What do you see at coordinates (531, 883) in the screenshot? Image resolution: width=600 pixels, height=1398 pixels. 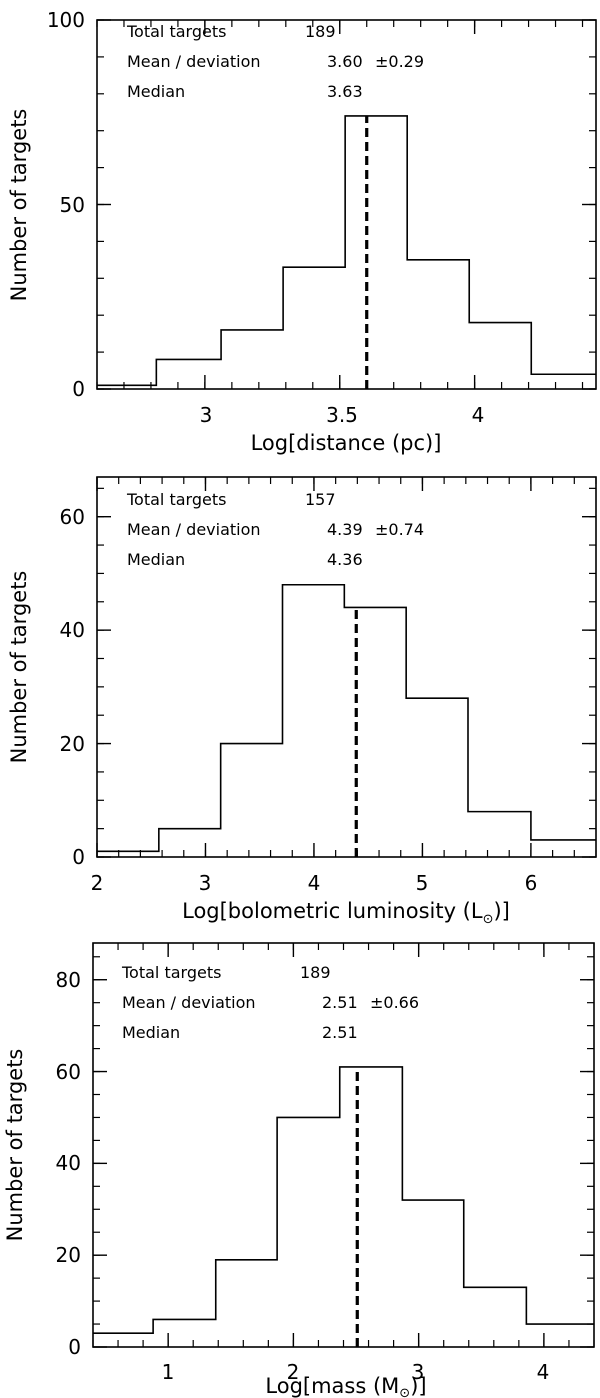 I see `x-tick-label: 6` at bounding box center [531, 883].